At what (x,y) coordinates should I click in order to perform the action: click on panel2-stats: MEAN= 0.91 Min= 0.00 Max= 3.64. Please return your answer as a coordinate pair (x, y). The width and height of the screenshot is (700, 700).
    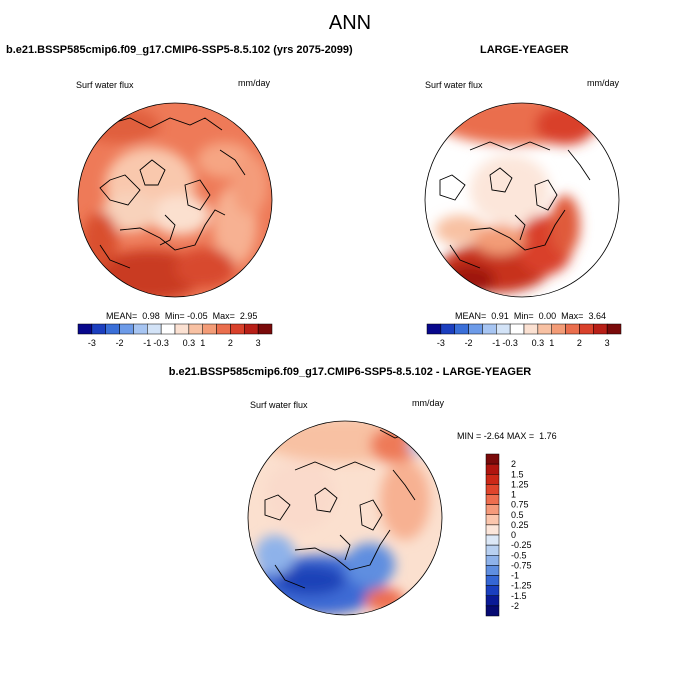
    Looking at the image, I should click on (530, 316).